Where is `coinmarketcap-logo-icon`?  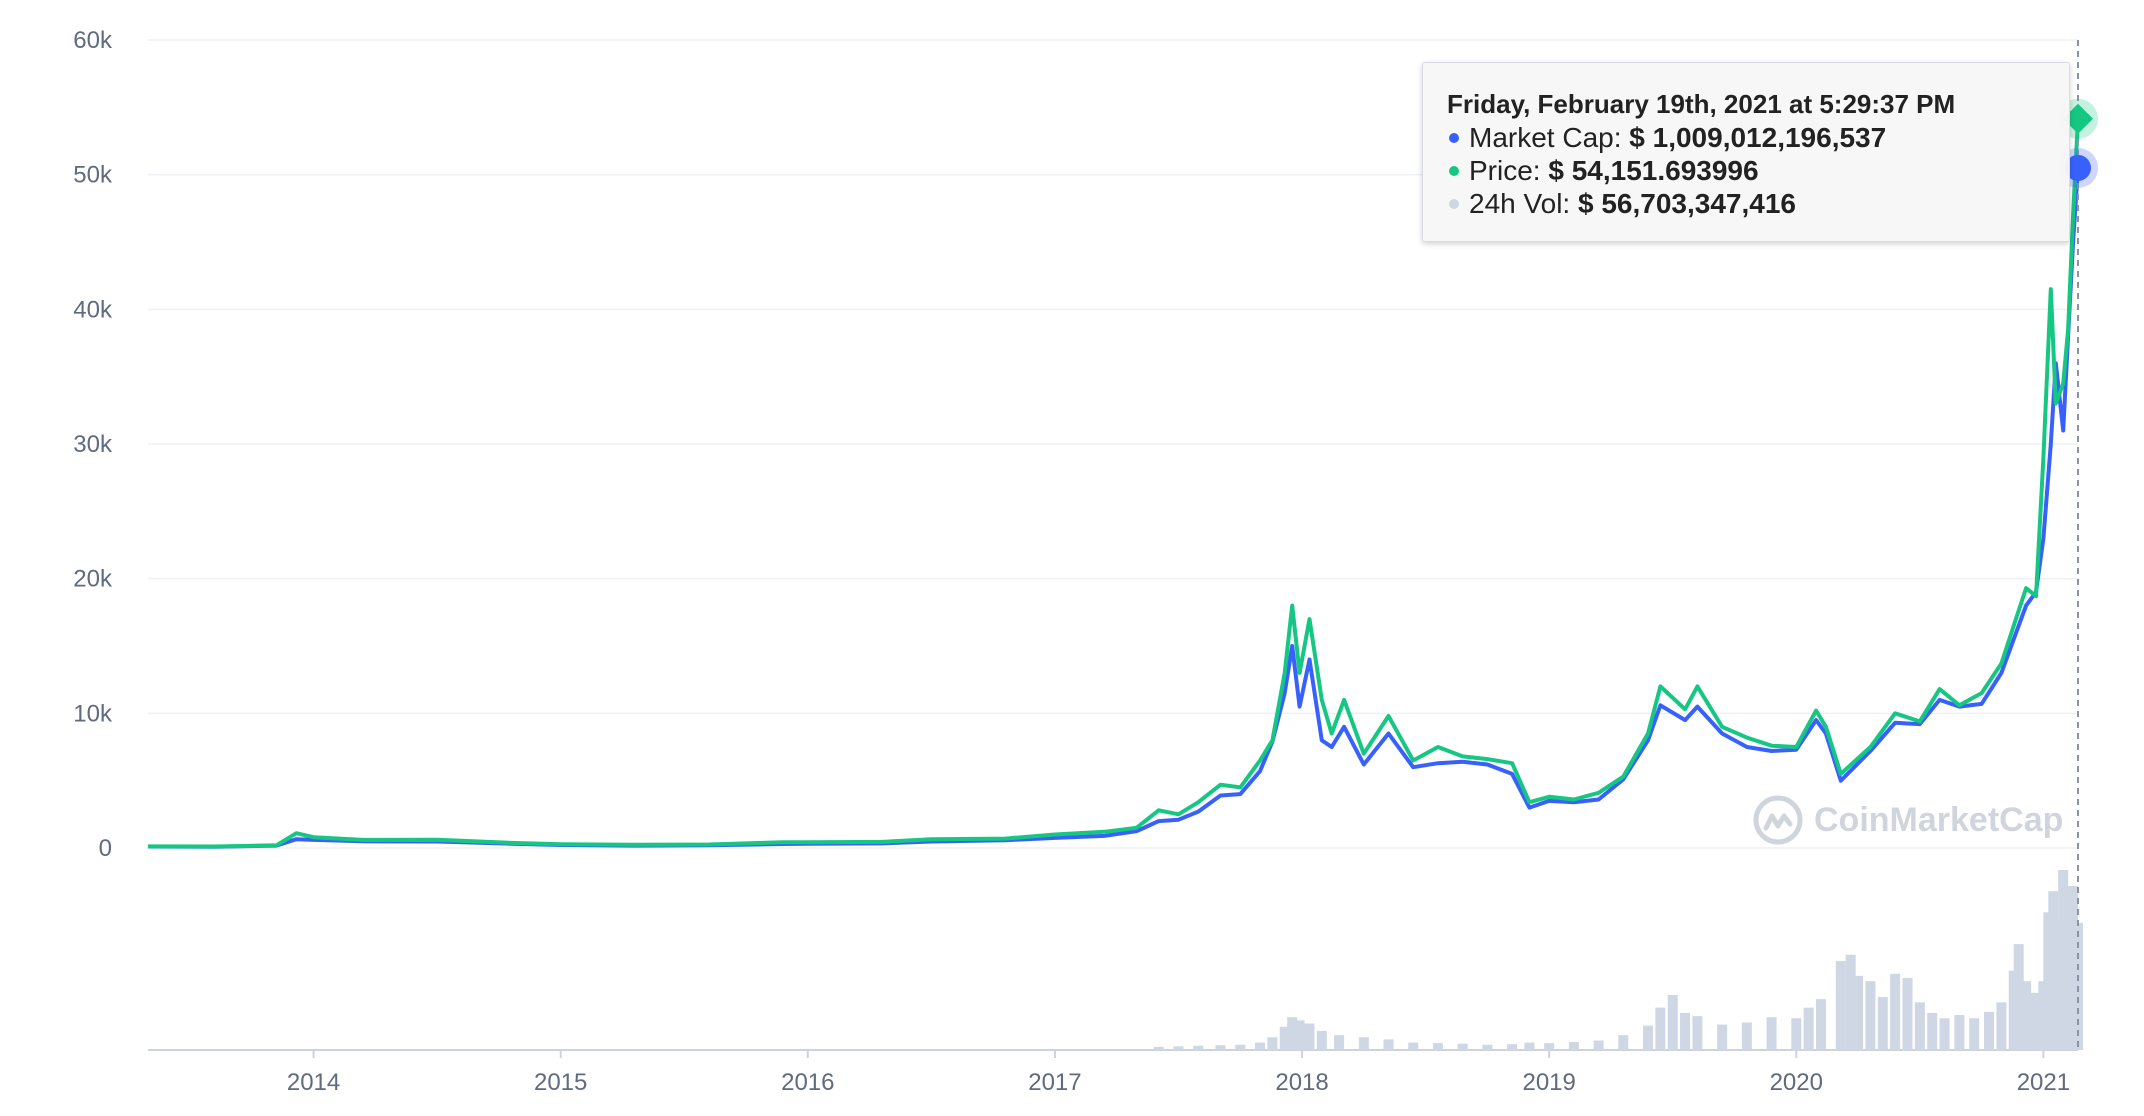 coinmarketcap-logo-icon is located at coordinates (1778, 820).